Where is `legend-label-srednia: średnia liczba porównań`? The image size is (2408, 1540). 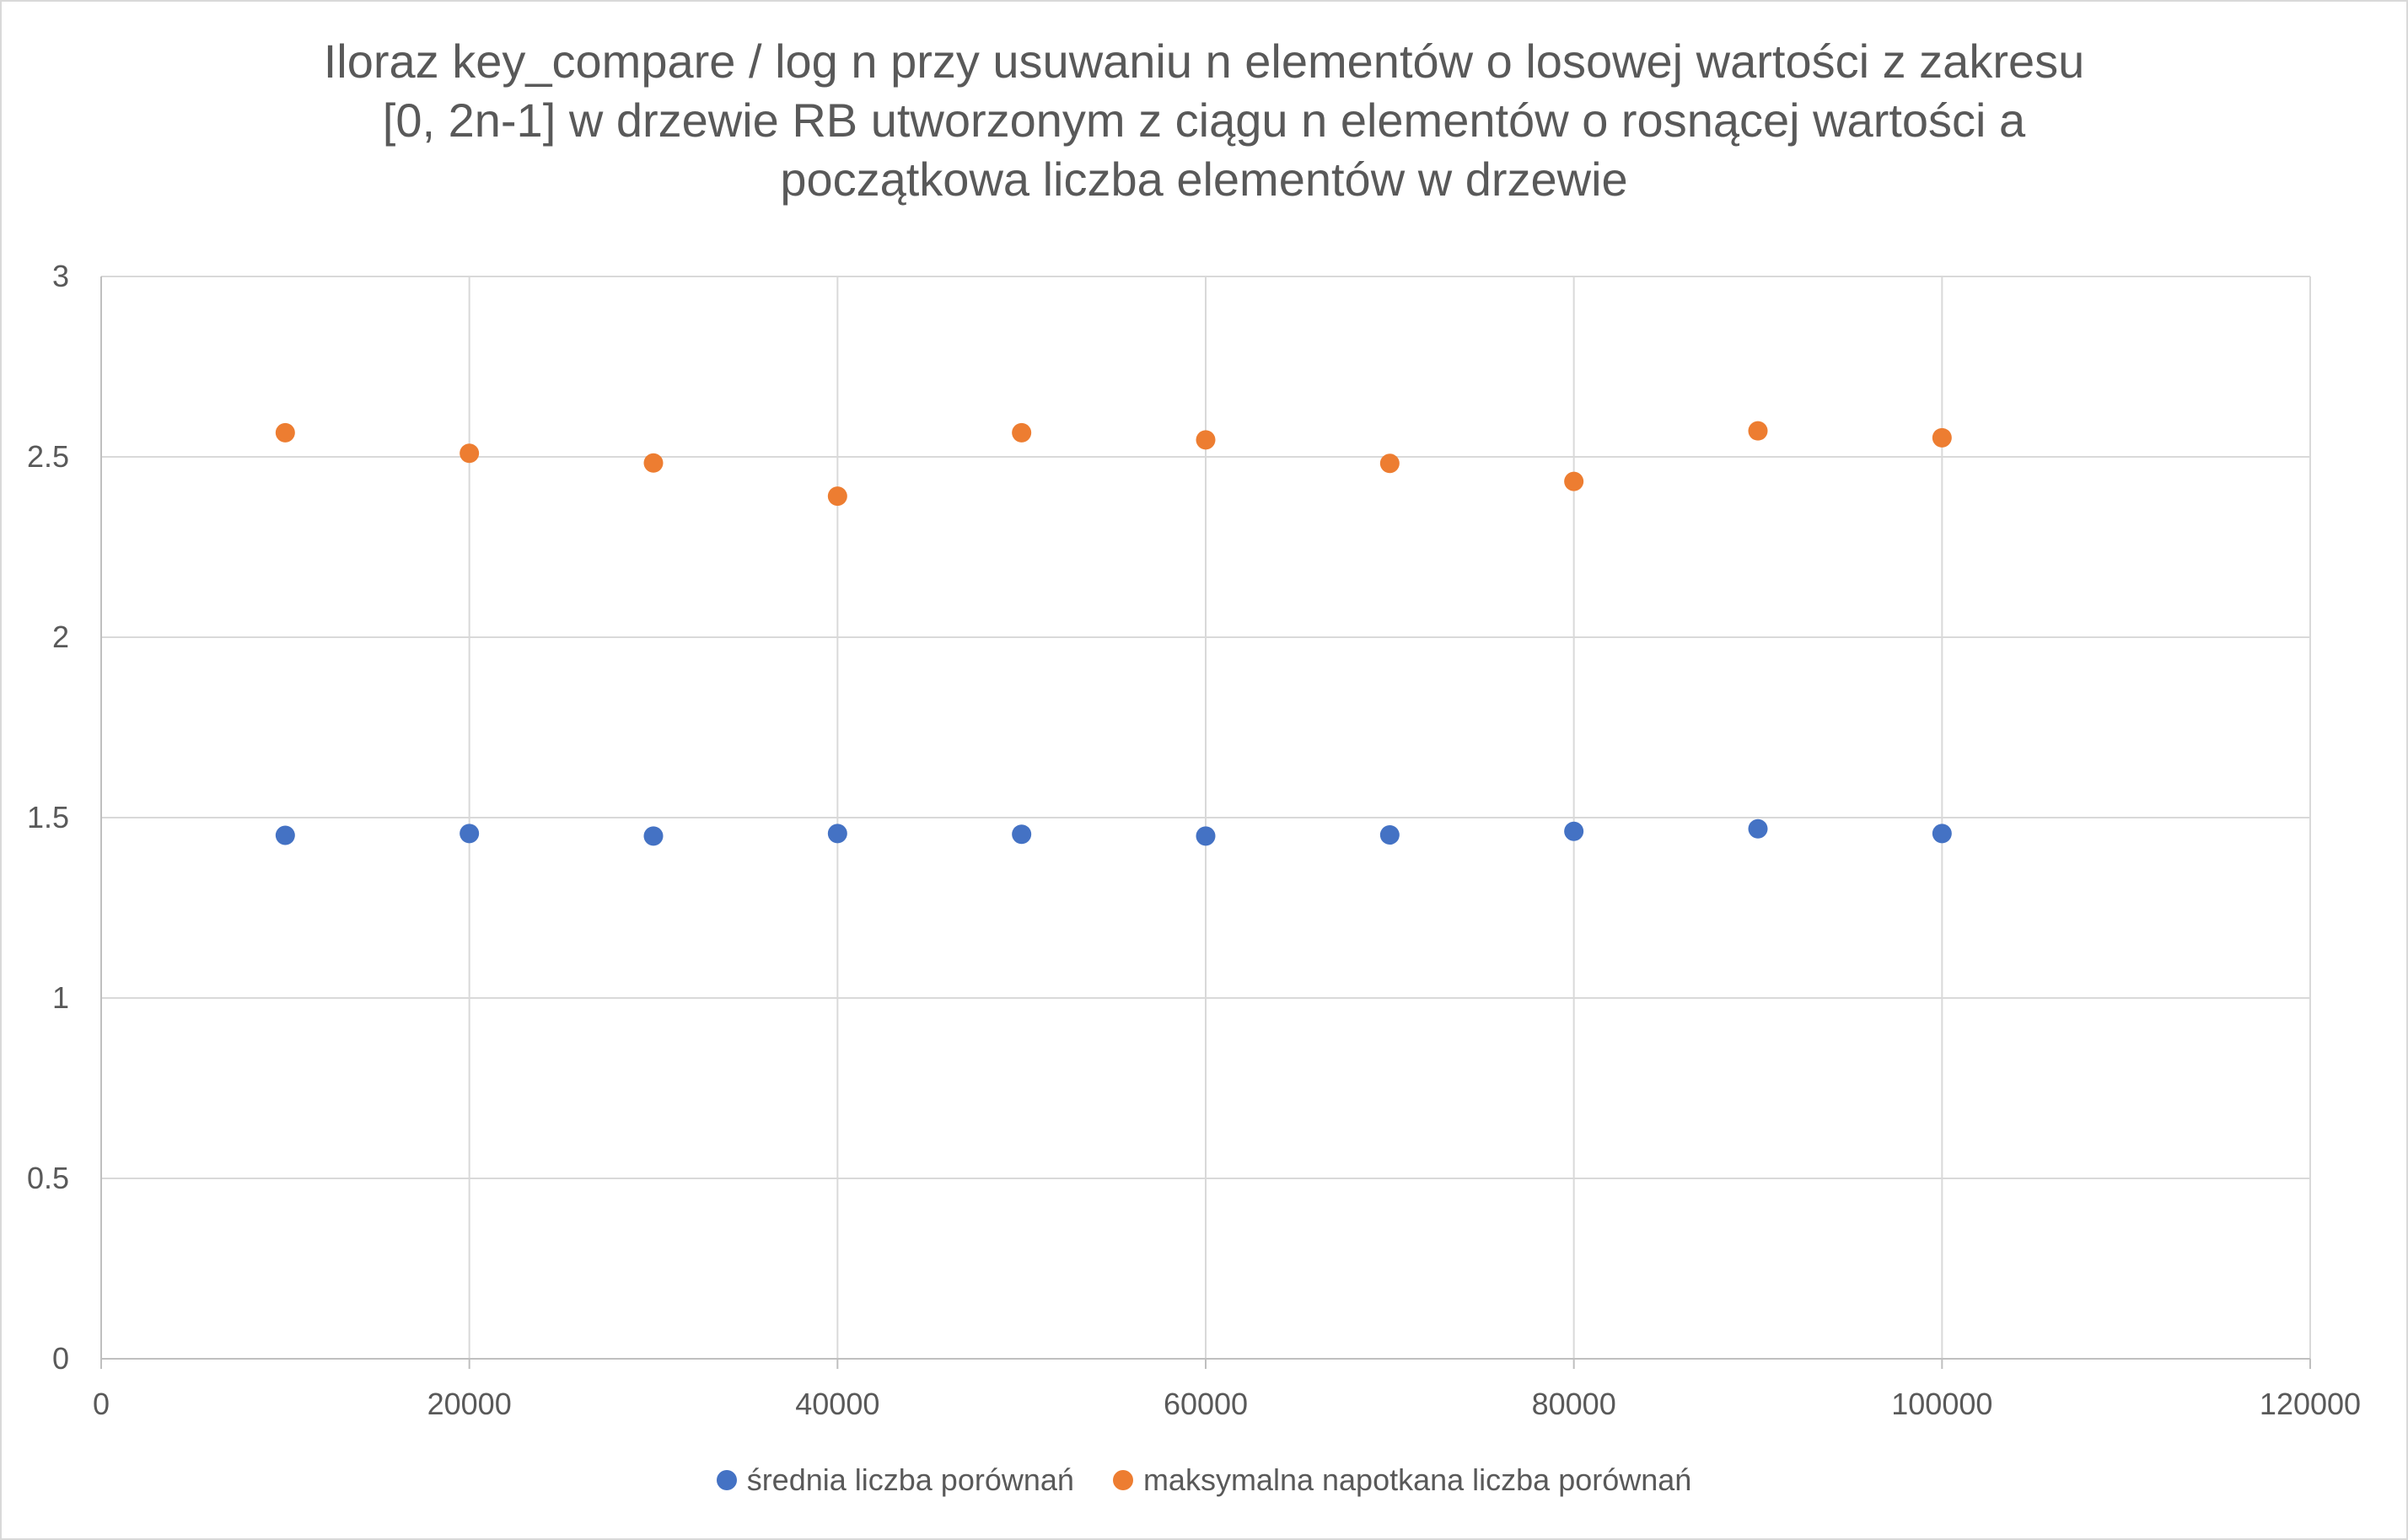
legend-label-srednia: średnia liczba porównań is located at coordinates (910, 1479).